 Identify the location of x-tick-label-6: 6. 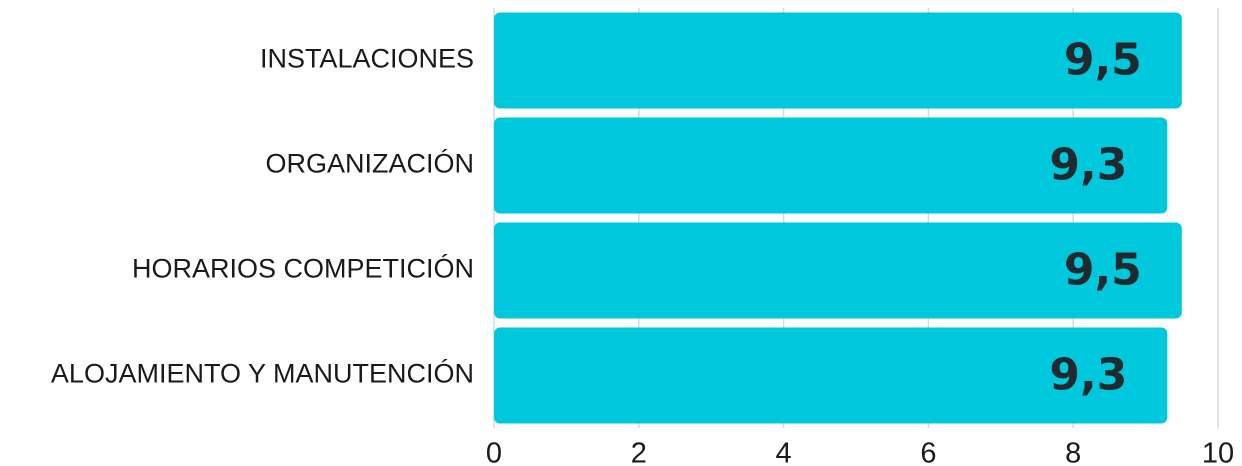
(928, 452).